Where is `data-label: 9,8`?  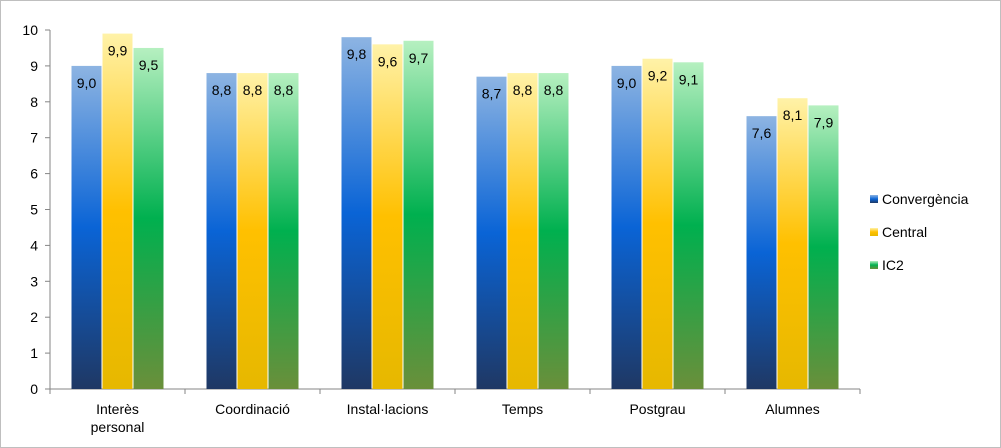 data-label: 9,8 is located at coordinates (357, 54).